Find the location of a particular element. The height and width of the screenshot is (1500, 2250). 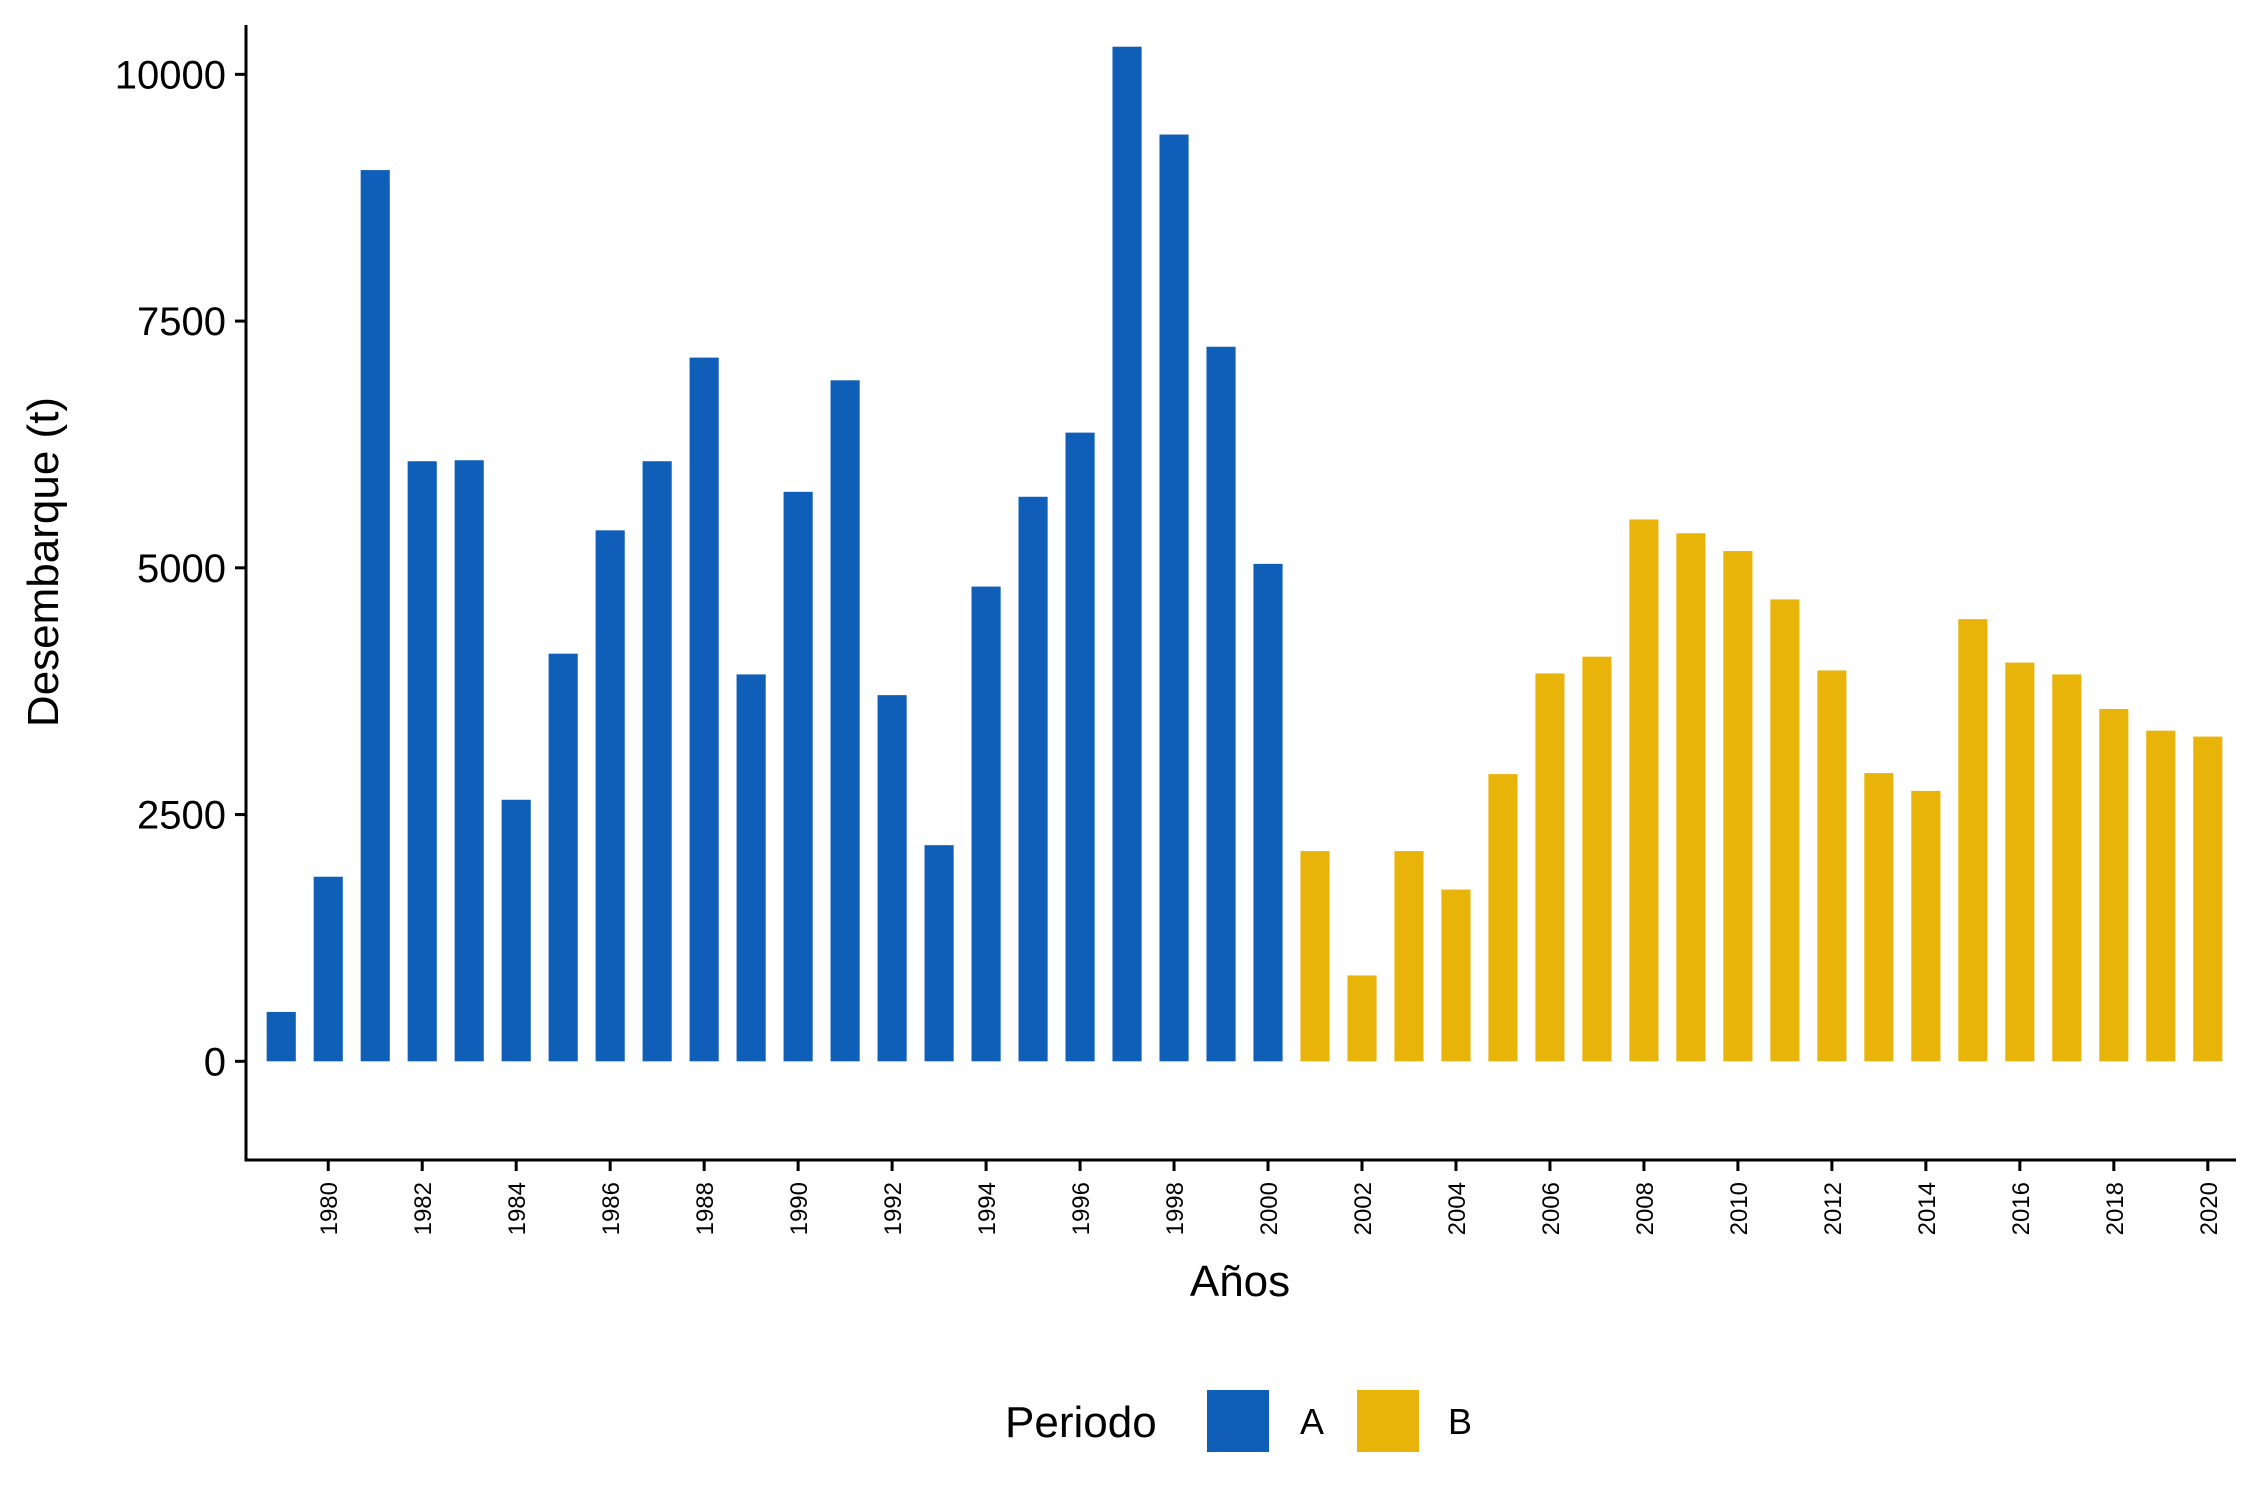

x-tick-label: 1986 is located at coordinates (611, 1208).